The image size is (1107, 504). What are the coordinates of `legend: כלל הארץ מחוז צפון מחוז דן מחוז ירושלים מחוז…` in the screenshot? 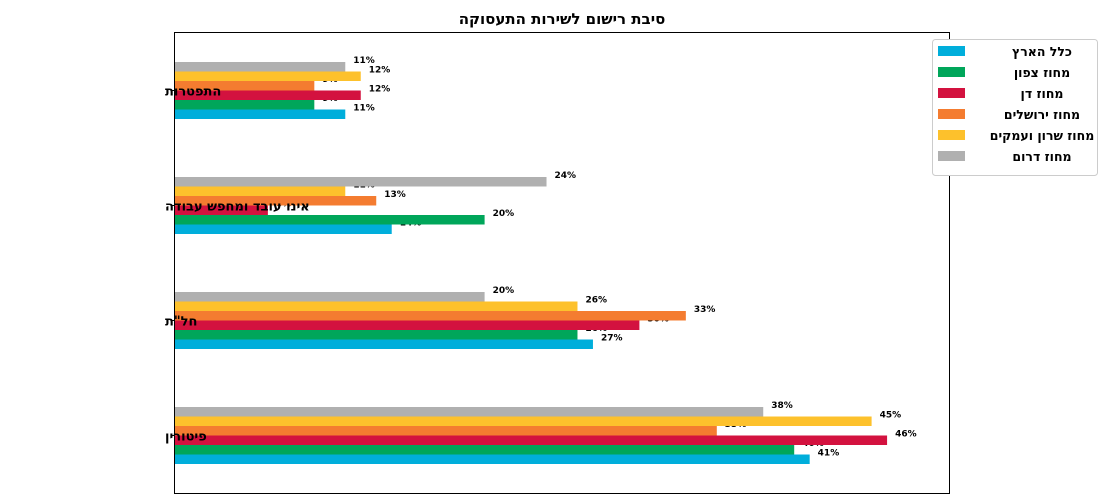 It's located at (1015, 107).